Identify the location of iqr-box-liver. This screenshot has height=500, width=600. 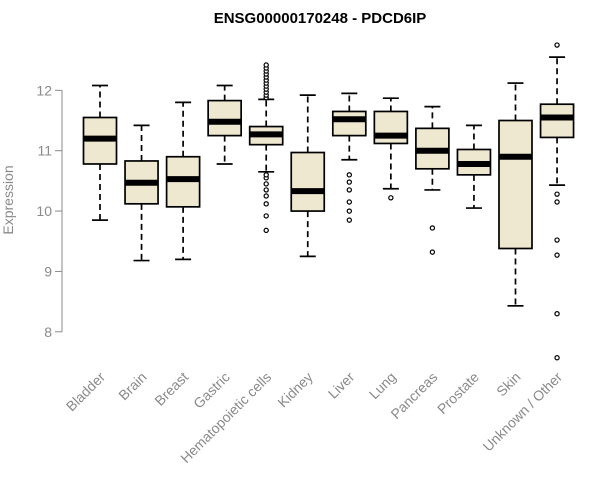
(349, 123).